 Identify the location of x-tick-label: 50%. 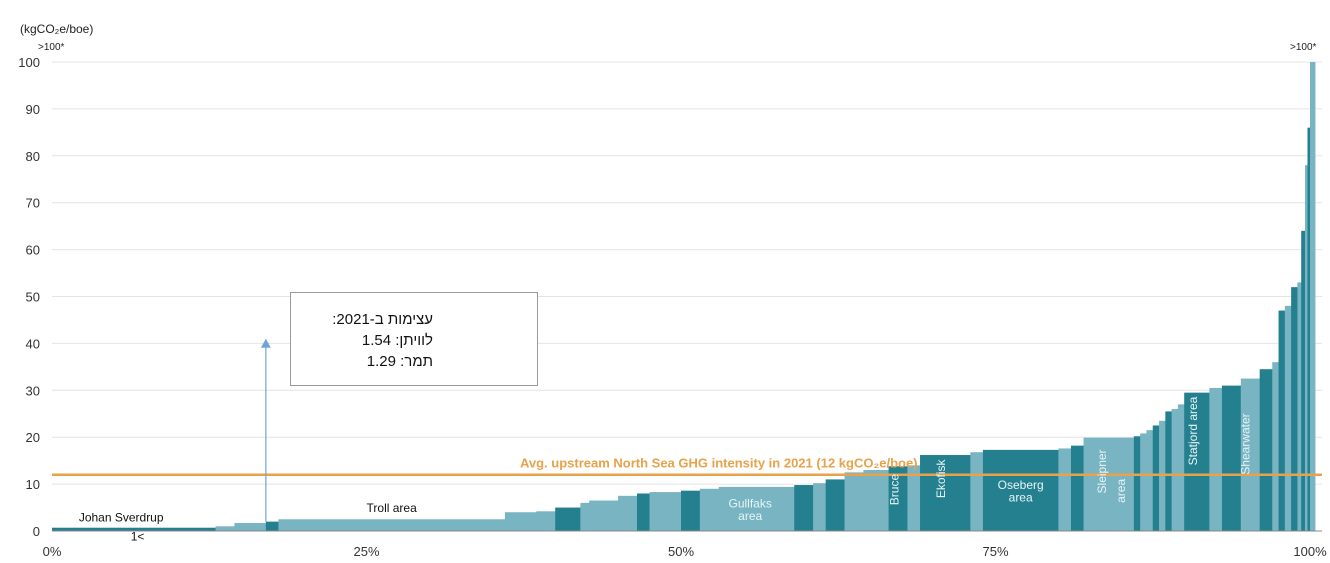
(681, 551).